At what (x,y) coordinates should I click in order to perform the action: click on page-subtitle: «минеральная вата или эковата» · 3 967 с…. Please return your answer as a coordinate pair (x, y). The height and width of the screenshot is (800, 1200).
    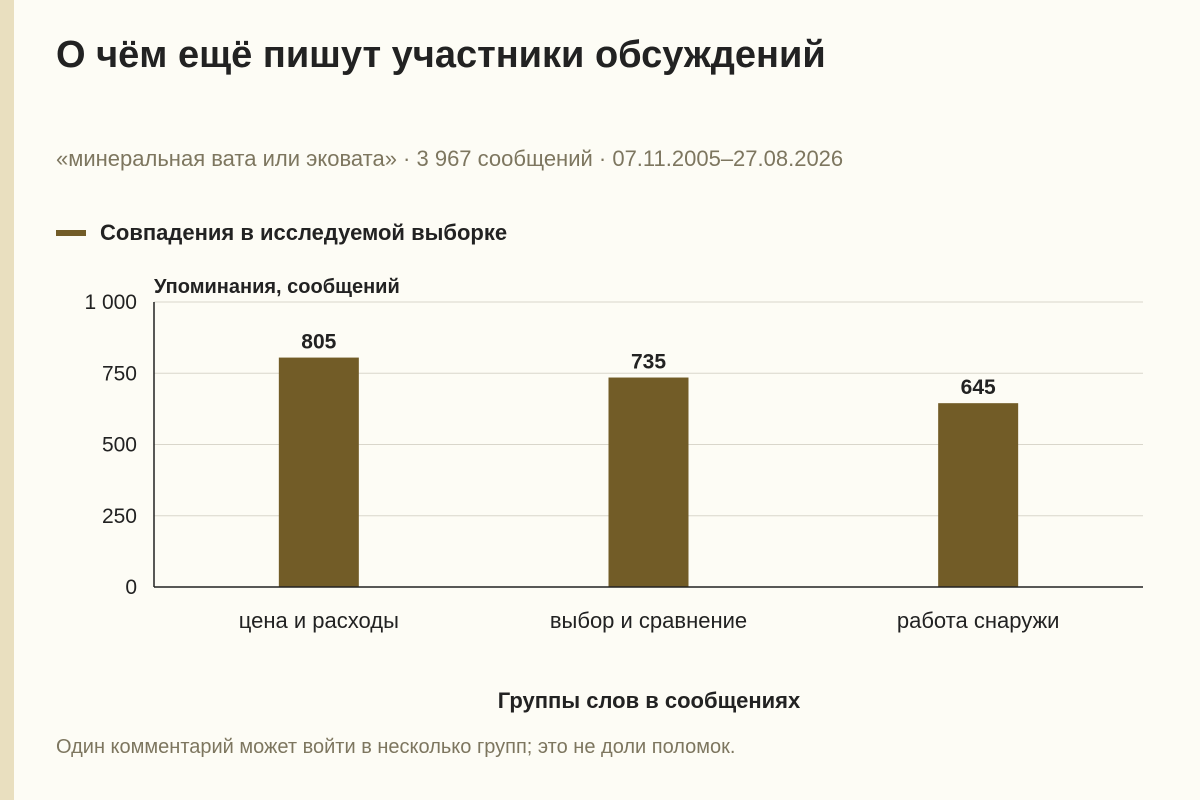
    Looking at the image, I should click on (450, 158).